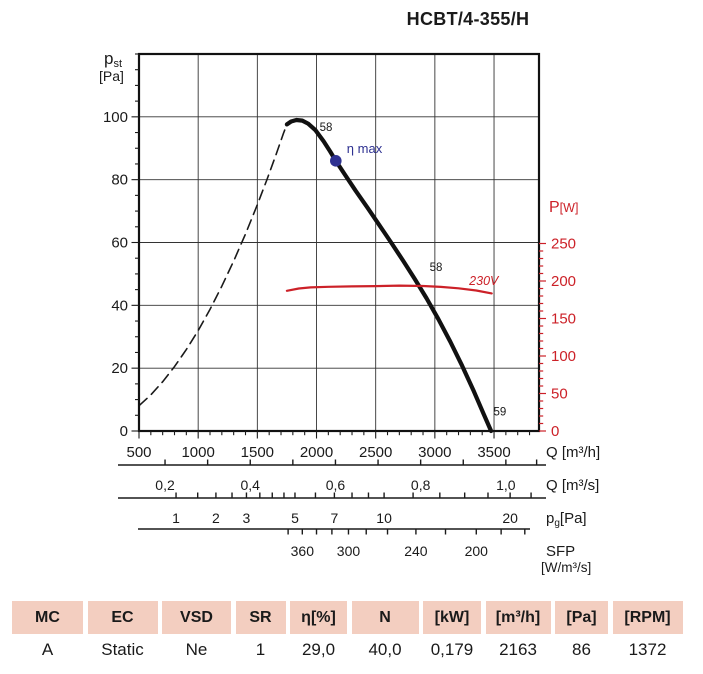 The height and width of the screenshot is (674, 703). What do you see at coordinates (349, 551) in the screenshot?
I see `ruler-tick-label: 300` at bounding box center [349, 551].